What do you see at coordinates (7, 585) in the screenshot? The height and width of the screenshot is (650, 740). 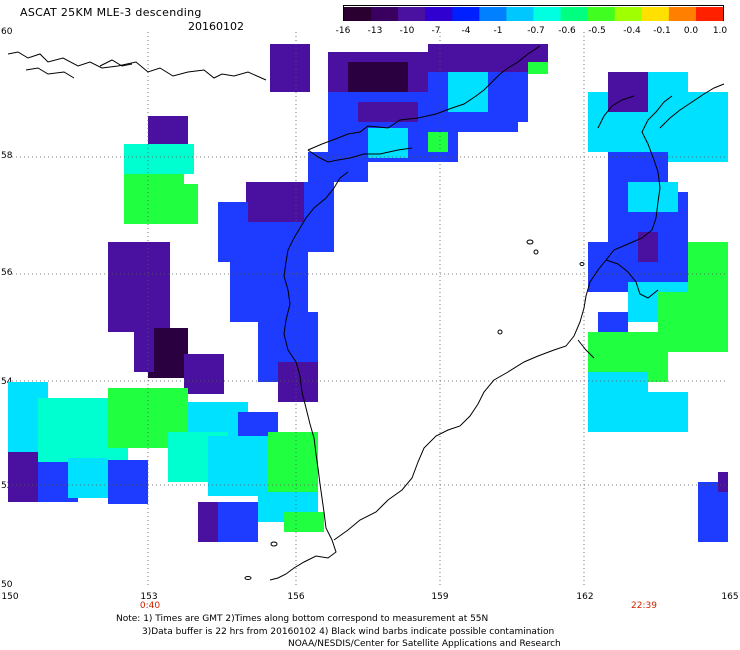 I see `lat-label: 50` at bounding box center [7, 585].